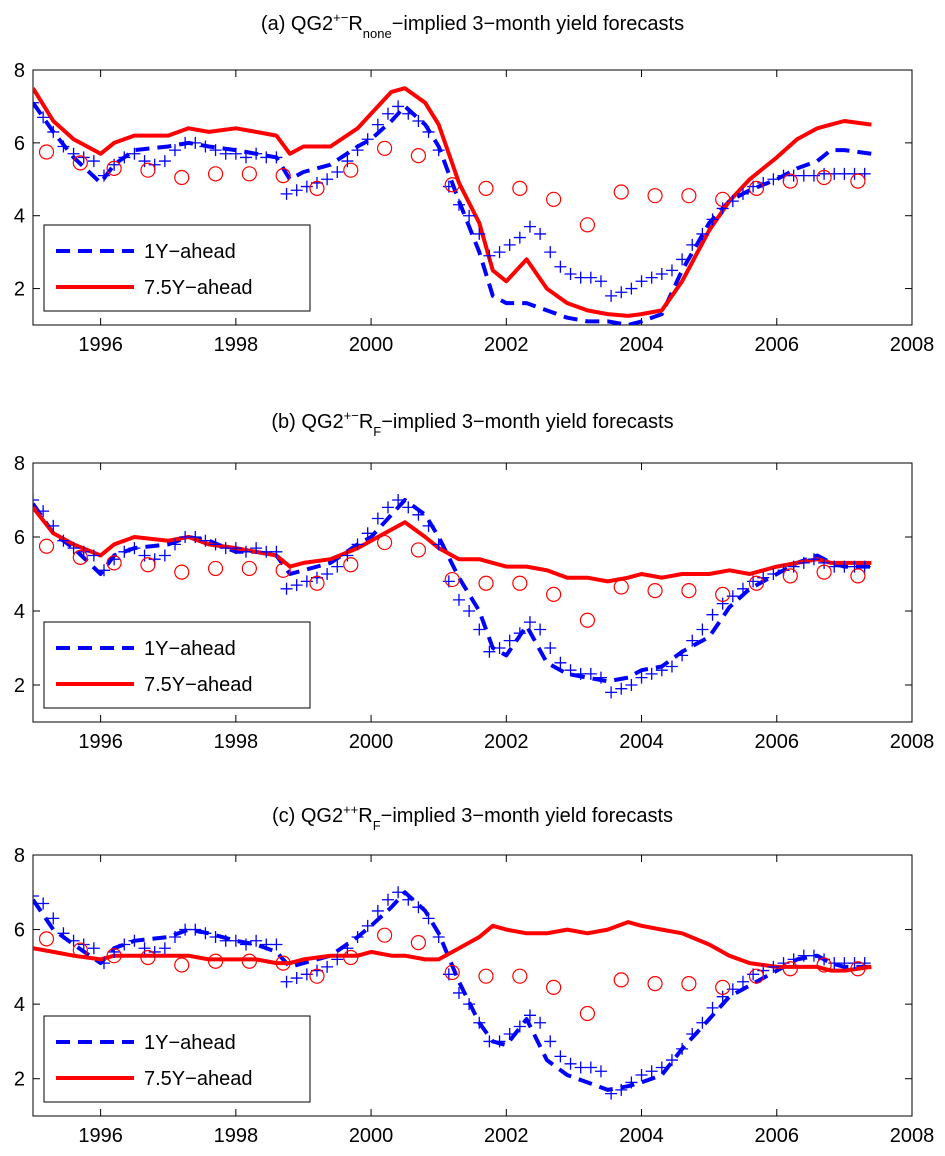 The height and width of the screenshot is (1156, 945). Describe the element at coordinates (236, 1136) in the screenshot. I see `x-tick-label: 1998` at that location.